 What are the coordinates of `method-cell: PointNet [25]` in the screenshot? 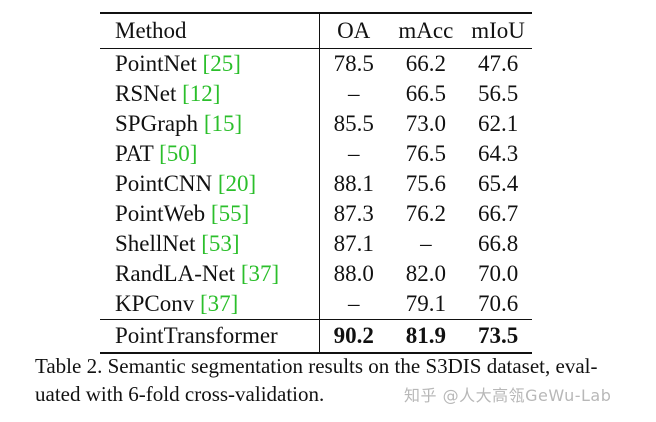 It's located at (210, 63).